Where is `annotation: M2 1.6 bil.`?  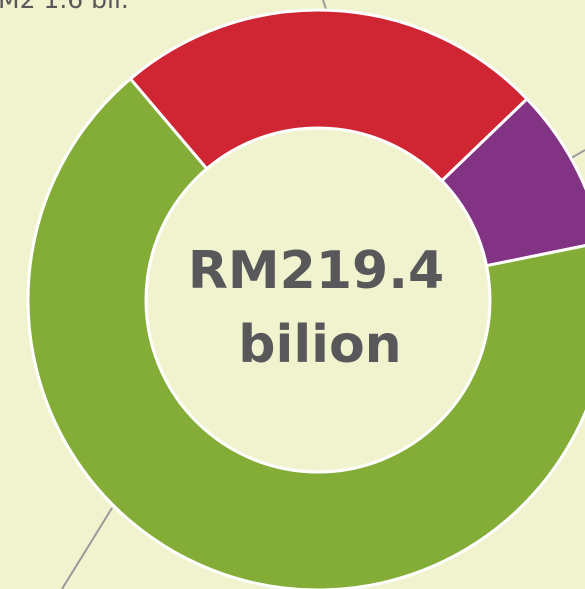
annotation: M2 1.6 bil. is located at coordinates (64, 7).